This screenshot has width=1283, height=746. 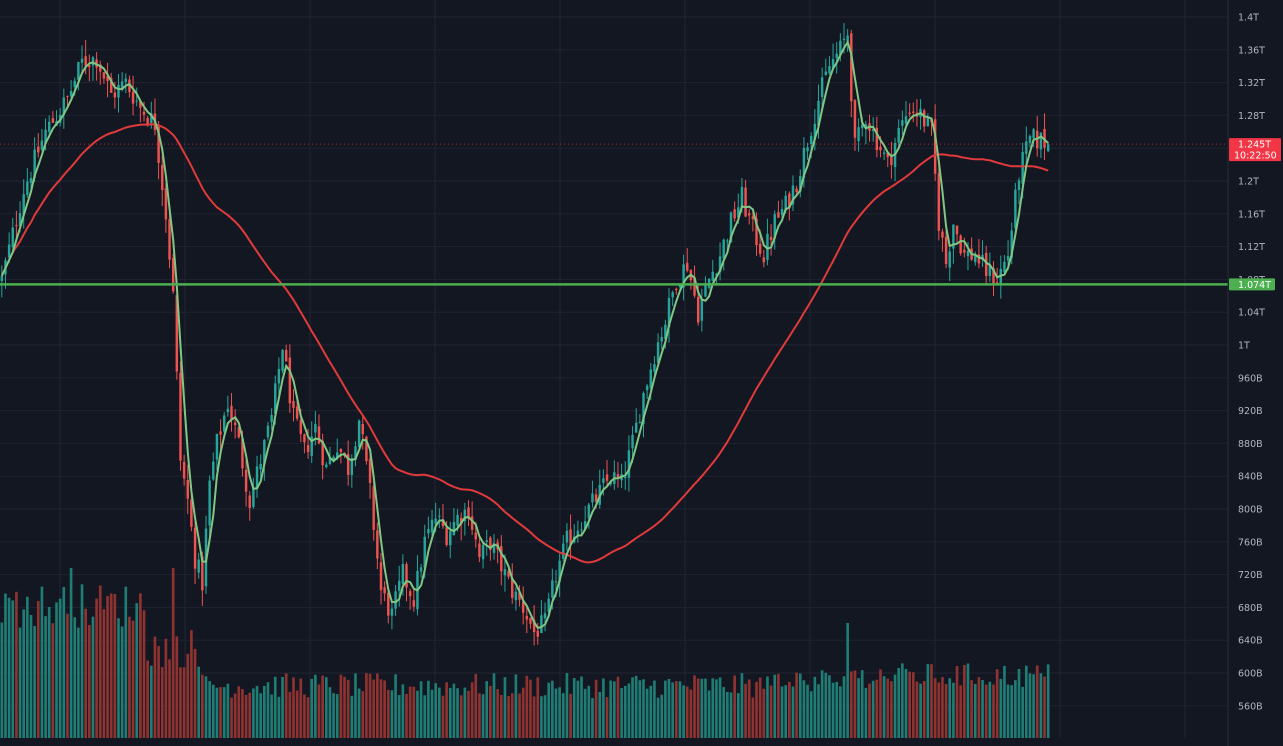 I want to click on horizontal-line-tag-label: 1.074T, so click(x=1254, y=285).